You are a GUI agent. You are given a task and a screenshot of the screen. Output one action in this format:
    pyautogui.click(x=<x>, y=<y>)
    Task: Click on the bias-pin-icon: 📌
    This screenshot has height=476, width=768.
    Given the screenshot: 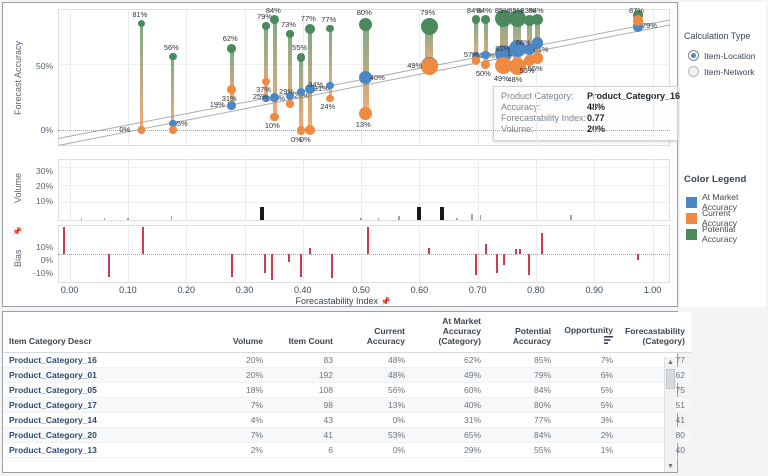 What is the action you would take?
    pyautogui.click(x=17, y=231)
    